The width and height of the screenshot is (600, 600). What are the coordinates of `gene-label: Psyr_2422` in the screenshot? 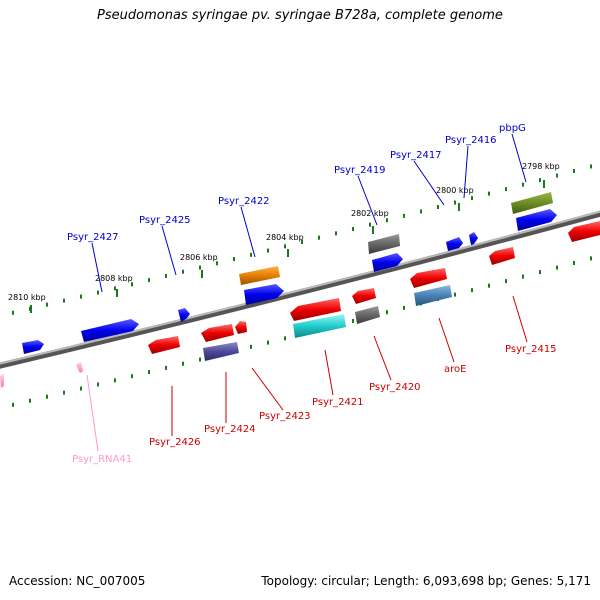 It's located at (244, 201).